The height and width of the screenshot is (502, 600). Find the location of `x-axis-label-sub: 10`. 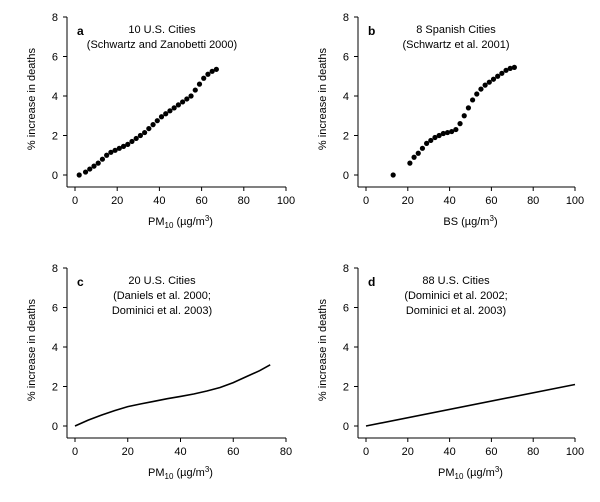

x-axis-label-sub: 10 is located at coordinates (459, 476).